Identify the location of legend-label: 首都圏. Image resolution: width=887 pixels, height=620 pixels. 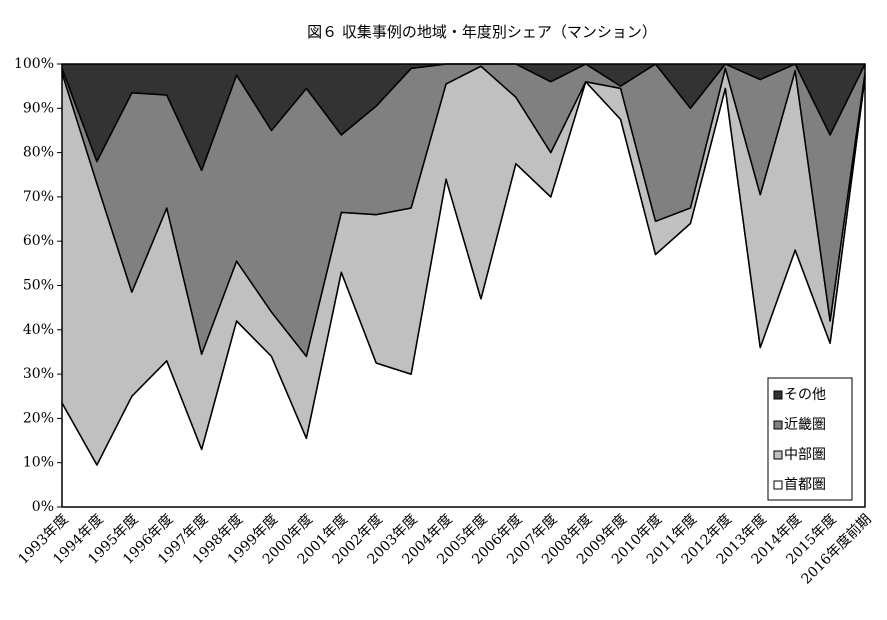
(805, 485).